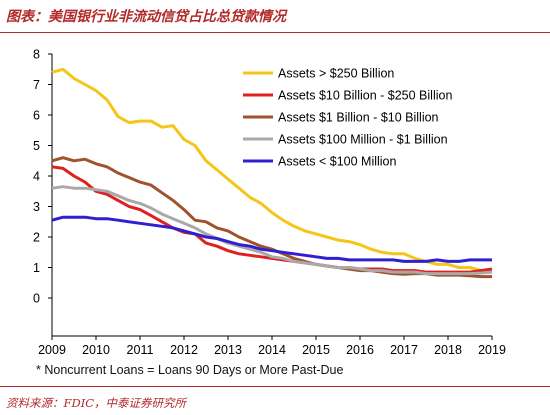 The height and width of the screenshot is (415, 550). Describe the element at coordinates (337, 162) in the screenshot. I see `legend-label: Assets < $100 Million` at that location.